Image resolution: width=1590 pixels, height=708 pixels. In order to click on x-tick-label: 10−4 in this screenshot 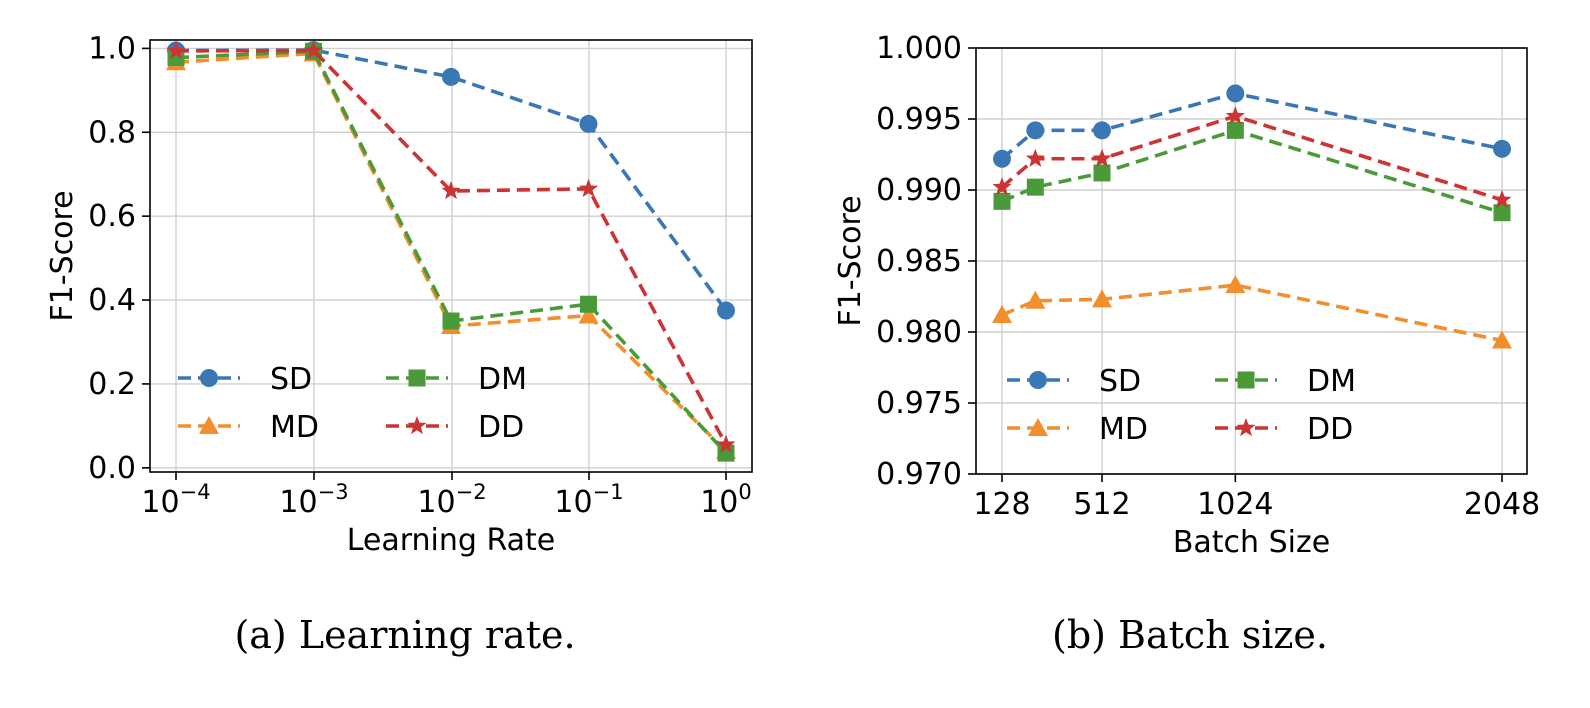, I will do `click(175, 500)`.